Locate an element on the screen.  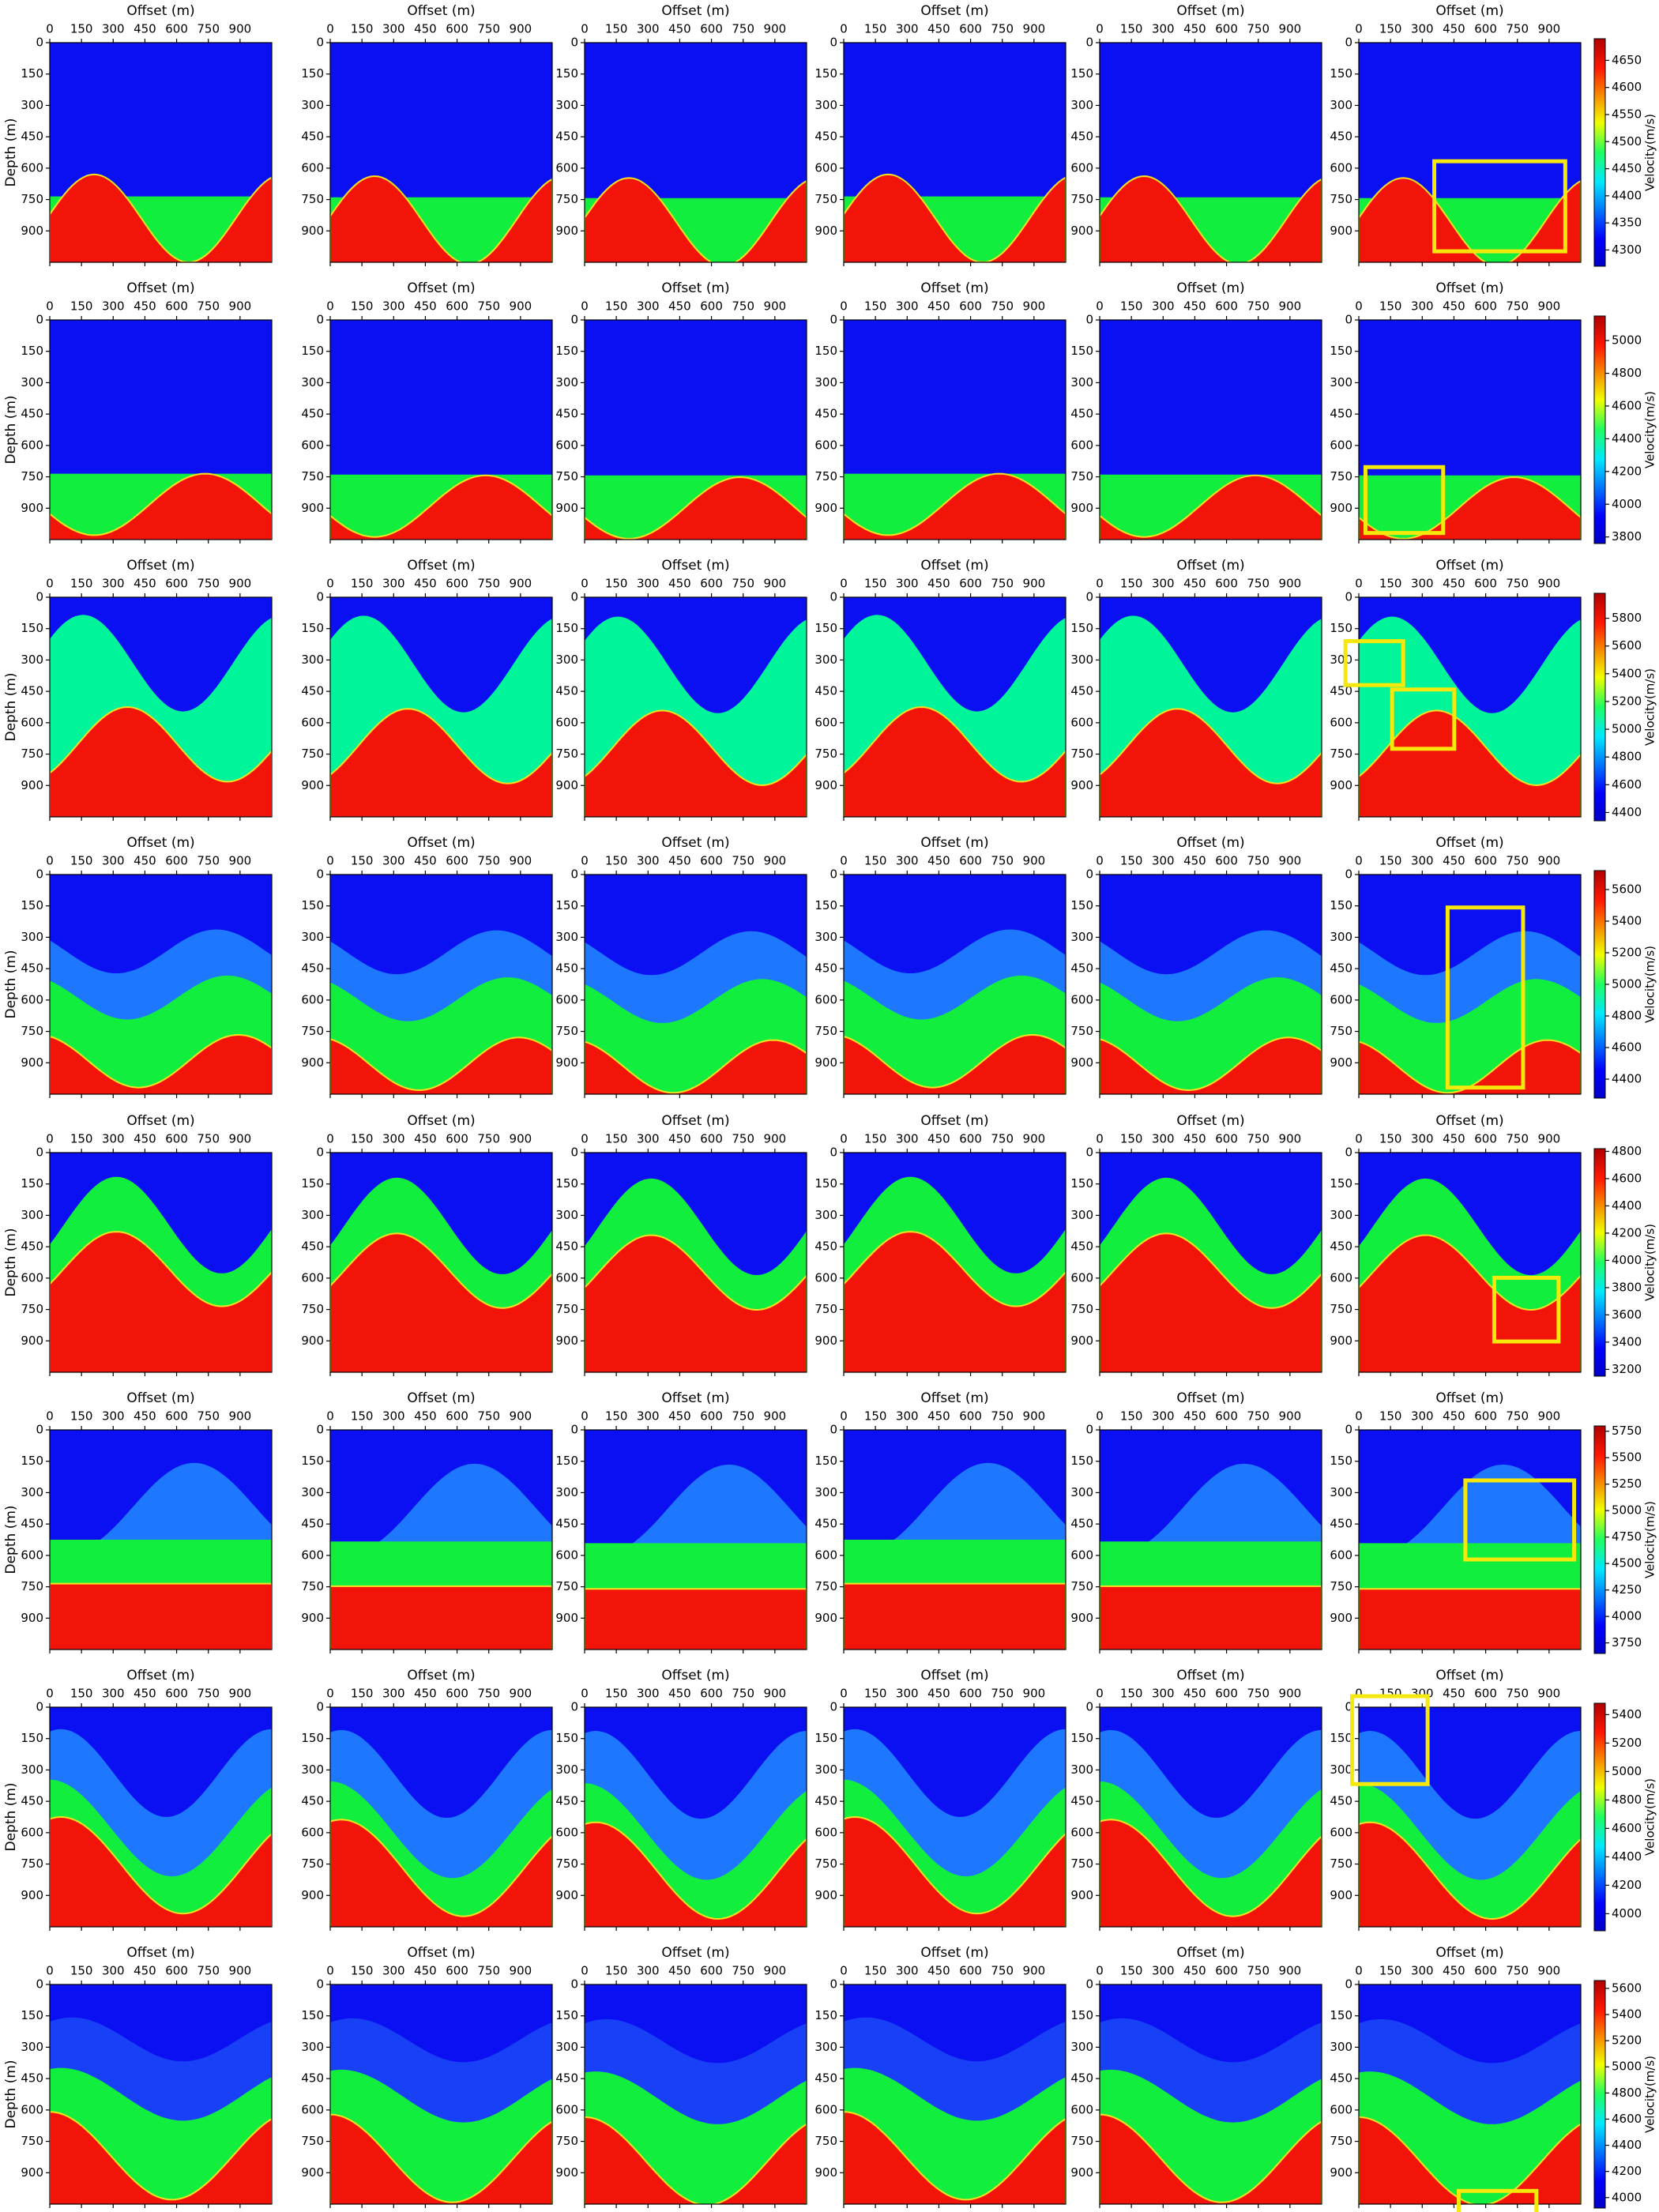
colorbar-tick-label: 5200 is located at coordinates (1627, 2041).